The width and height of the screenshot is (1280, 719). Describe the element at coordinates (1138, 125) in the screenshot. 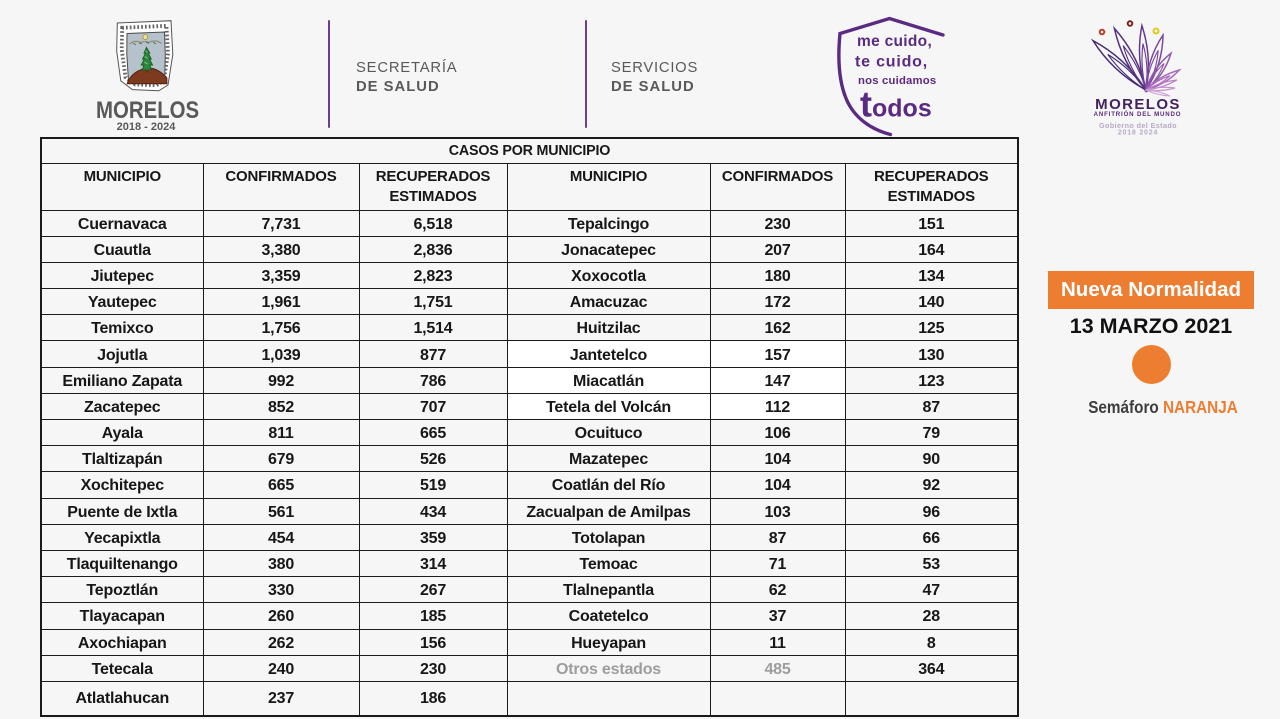

I see `svg-text: Gobierno del Estado` at that location.